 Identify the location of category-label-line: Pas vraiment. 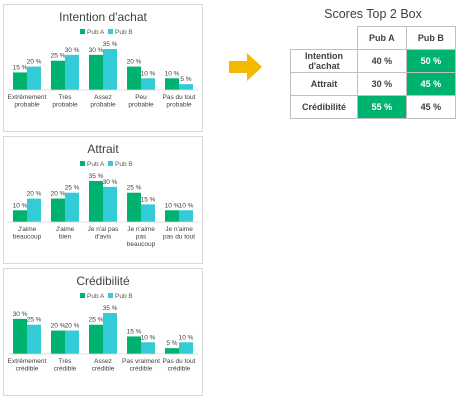
(141, 361).